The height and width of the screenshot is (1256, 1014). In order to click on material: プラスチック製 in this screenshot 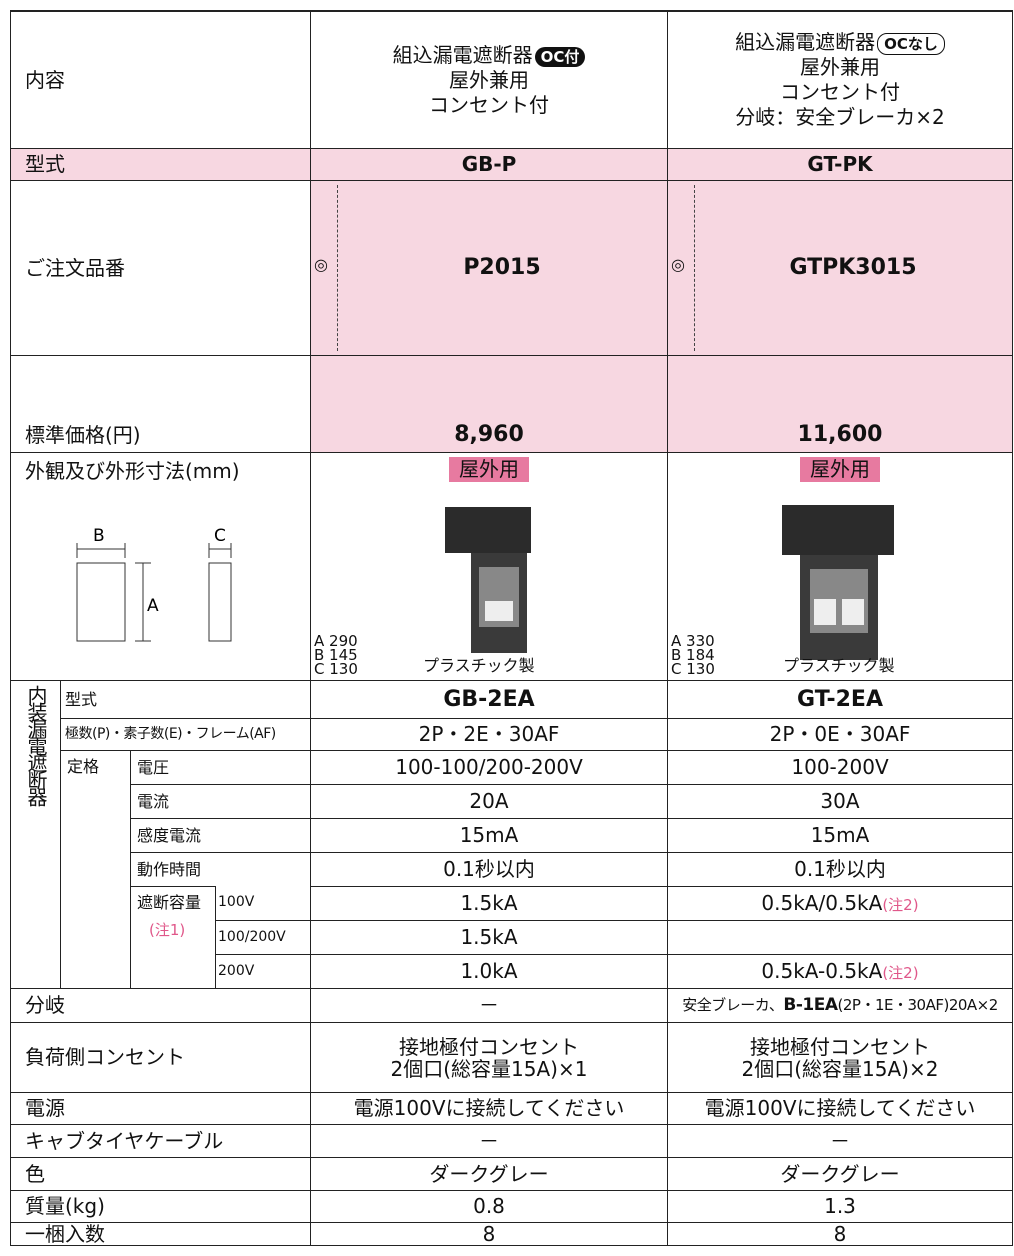, I will do `click(839, 665)`.